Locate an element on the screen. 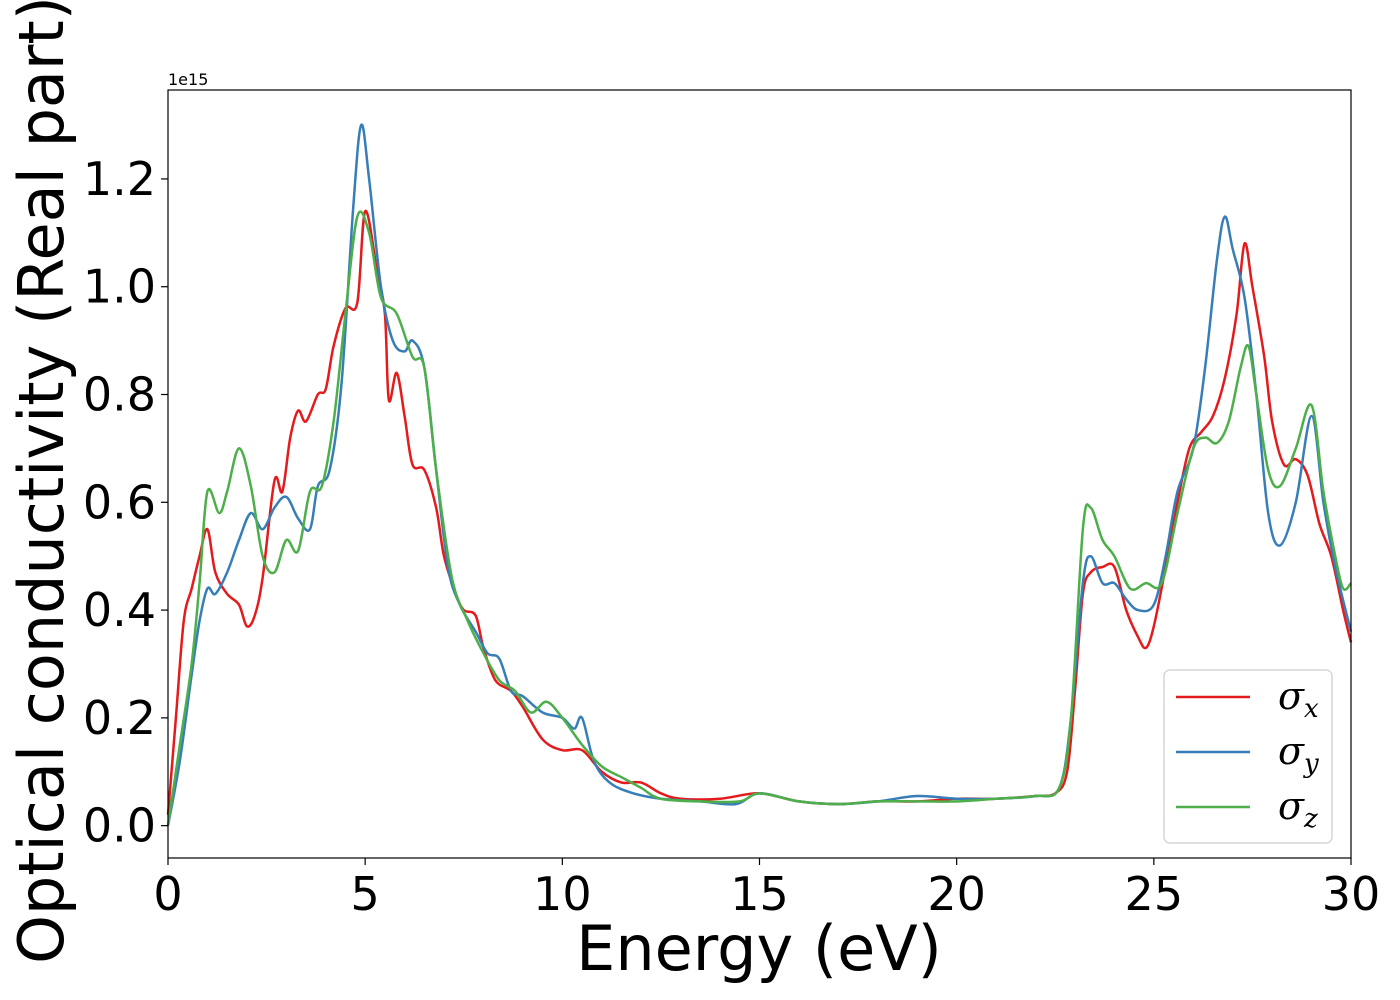 The image size is (1400, 1000). x-tick-label: 20 is located at coordinates (956, 894).